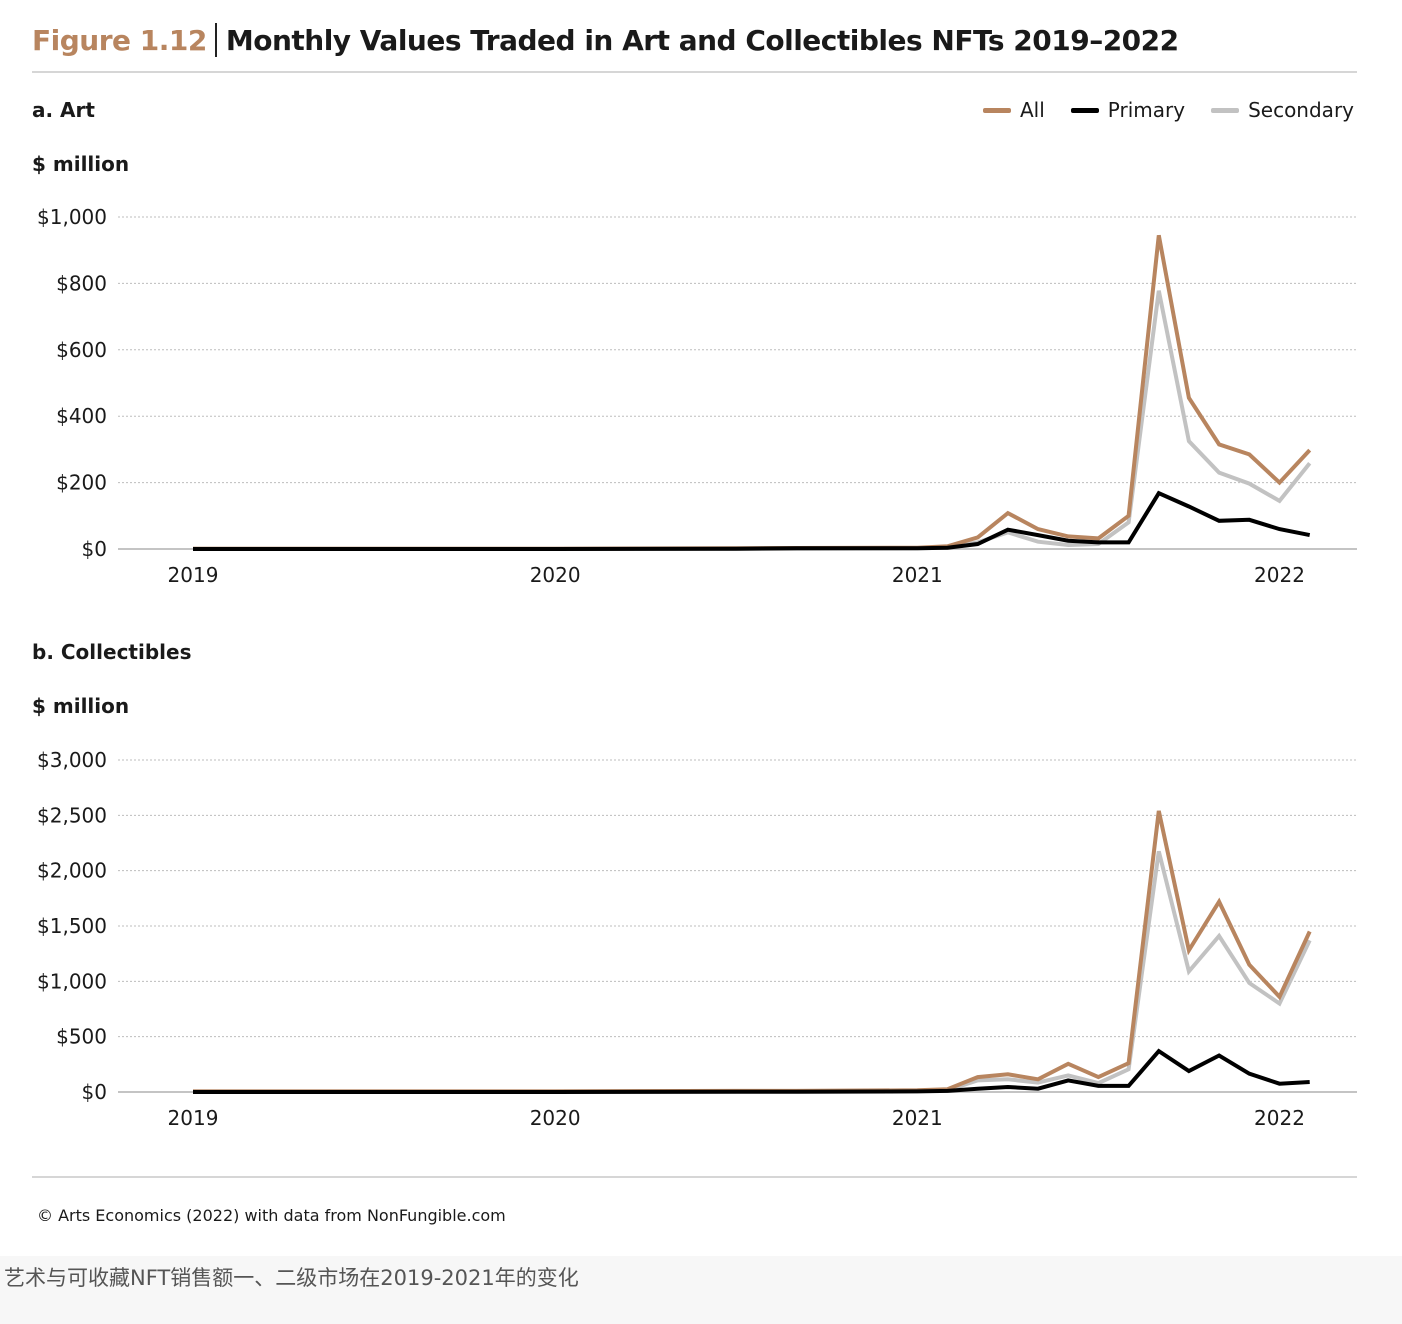 The height and width of the screenshot is (1324, 1402). Describe the element at coordinates (72, 926) in the screenshot. I see `collectibles-ytick-label: $1,500` at that location.